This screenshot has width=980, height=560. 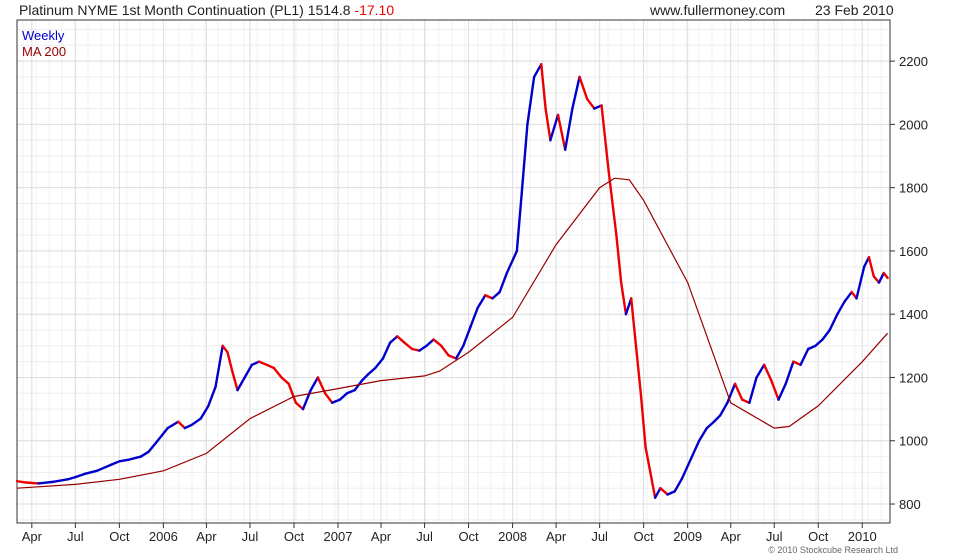 What do you see at coordinates (833, 550) in the screenshot?
I see `copyright: © 2010 Stockcube Research Ltd` at bounding box center [833, 550].